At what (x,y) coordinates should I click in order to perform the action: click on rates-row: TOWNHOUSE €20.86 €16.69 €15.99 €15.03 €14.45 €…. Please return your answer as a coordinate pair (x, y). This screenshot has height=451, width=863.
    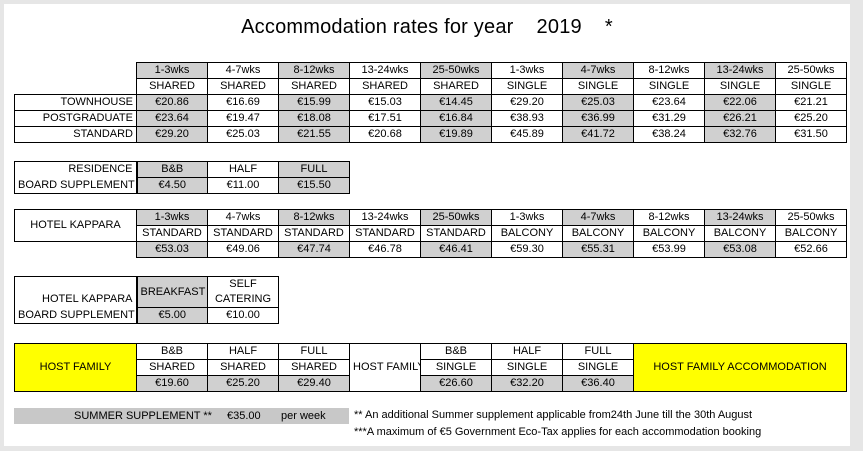
    Looking at the image, I should click on (430, 102).